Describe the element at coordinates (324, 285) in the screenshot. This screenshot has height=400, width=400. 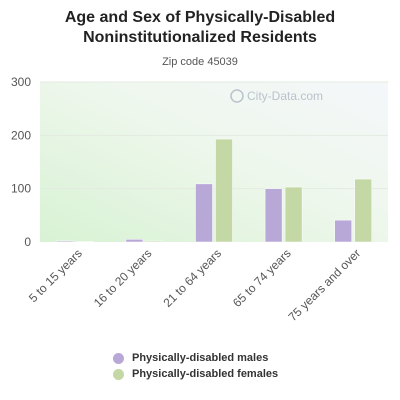
I see `x-tick-label: 75 years and over` at that location.